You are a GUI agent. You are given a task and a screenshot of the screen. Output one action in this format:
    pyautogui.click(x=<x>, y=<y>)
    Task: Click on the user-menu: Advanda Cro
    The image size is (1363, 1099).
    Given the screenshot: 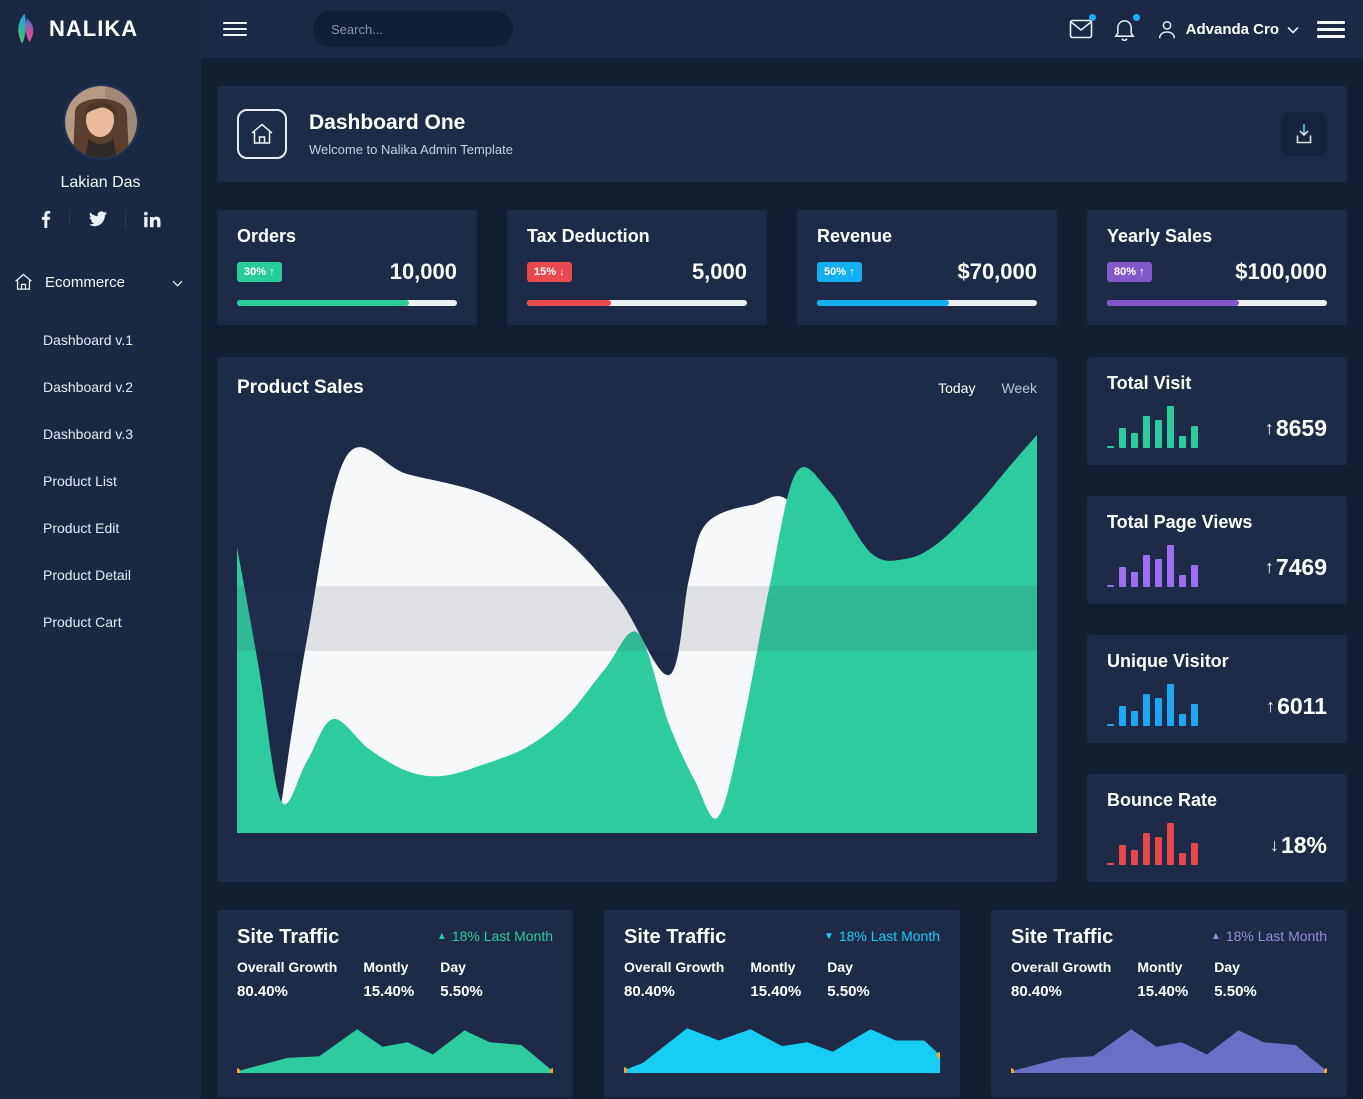 What is the action you would take?
    pyautogui.click(x=1227, y=29)
    